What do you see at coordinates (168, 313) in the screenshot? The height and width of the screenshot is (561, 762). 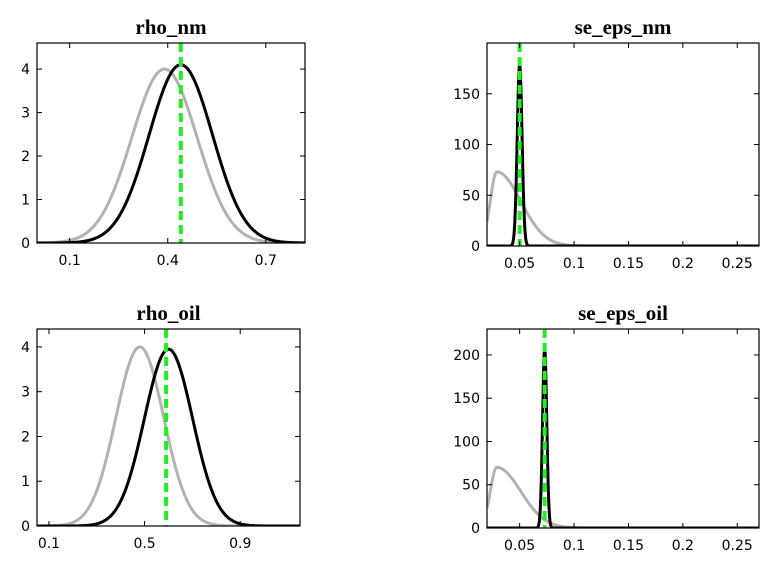 I see `panel-title: rho_oil` at bounding box center [168, 313].